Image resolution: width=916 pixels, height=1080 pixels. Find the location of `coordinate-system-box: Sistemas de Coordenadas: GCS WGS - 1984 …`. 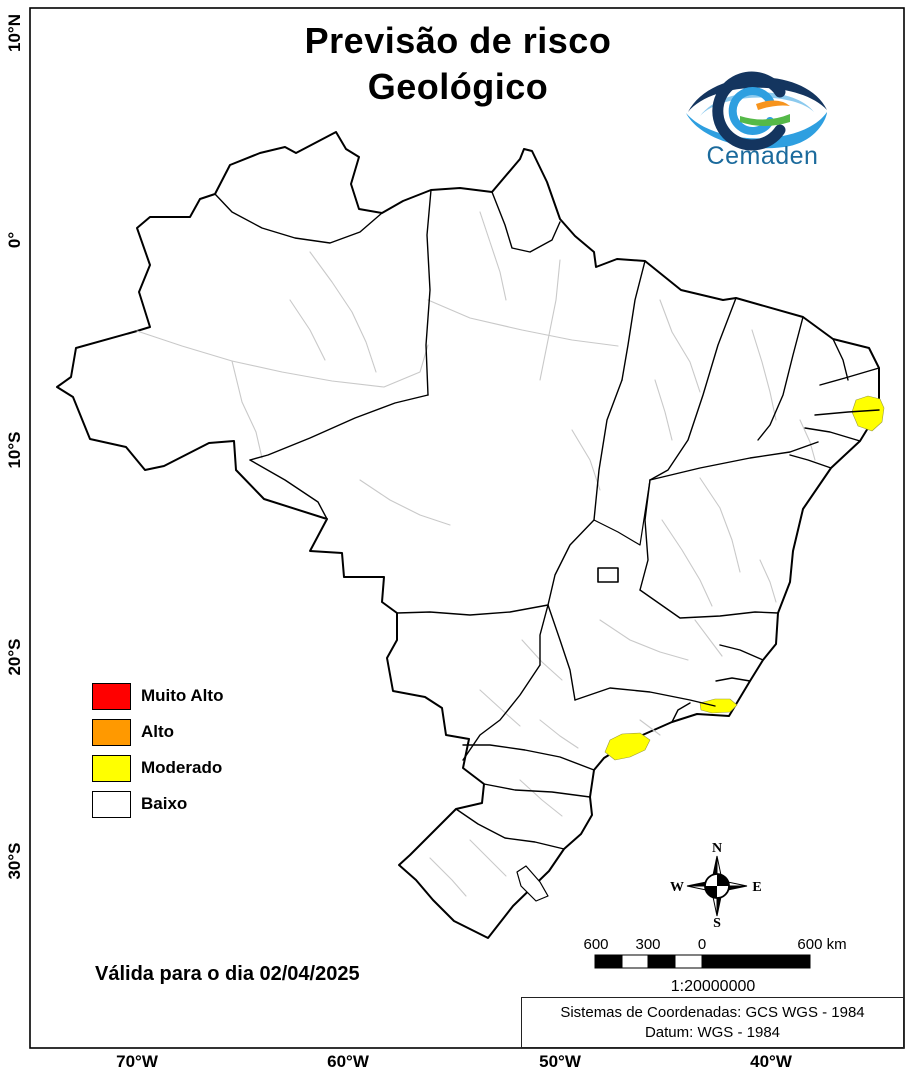

coordinate-system-box: Sistemas de Coordenadas: GCS WGS - 1984 … is located at coordinates (712, 1022).